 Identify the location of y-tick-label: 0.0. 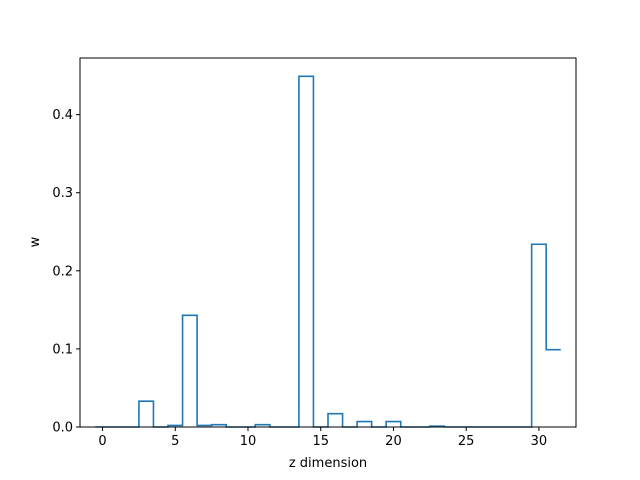
(62, 428).